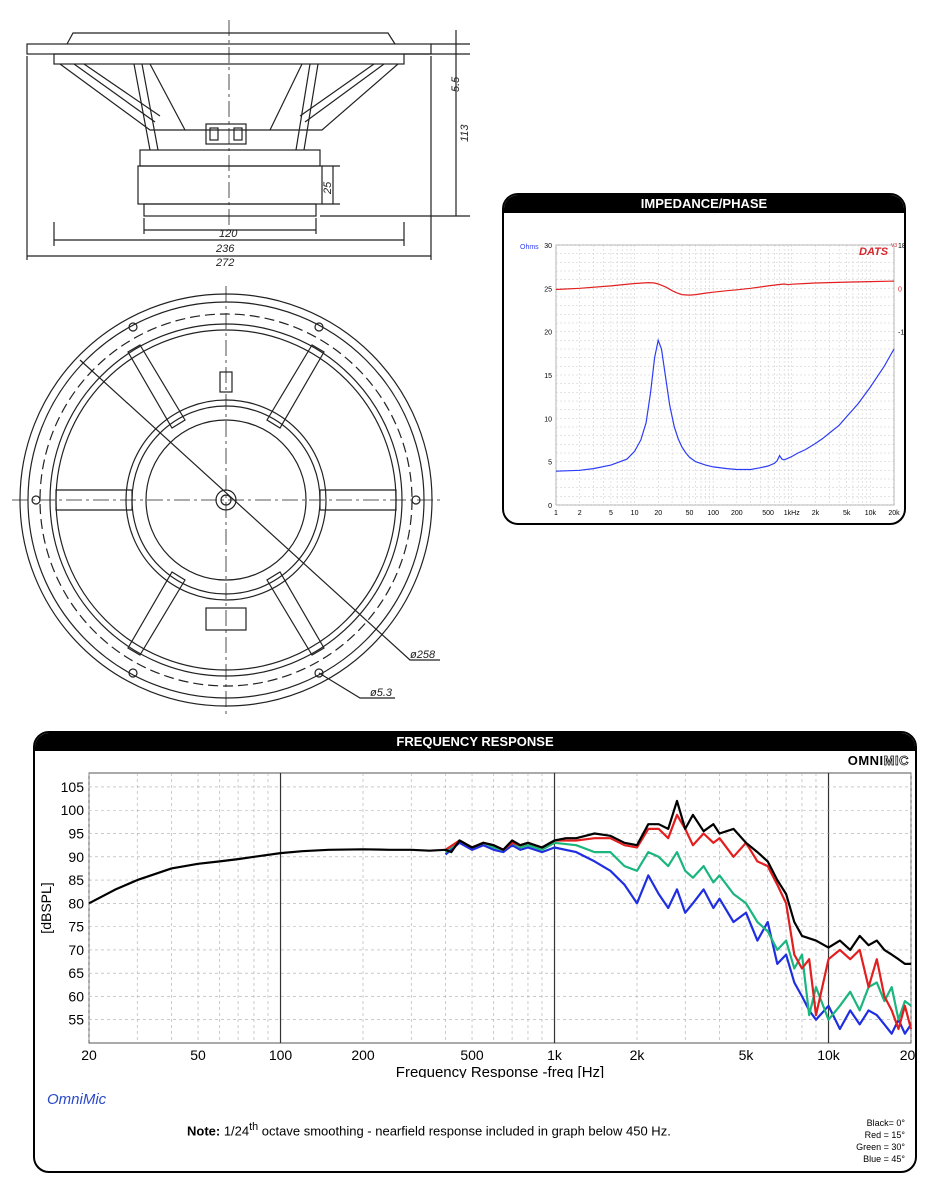 The width and height of the screenshot is (947, 1200). I want to click on fr-x-tick-label: 5k, so click(747, 1055).